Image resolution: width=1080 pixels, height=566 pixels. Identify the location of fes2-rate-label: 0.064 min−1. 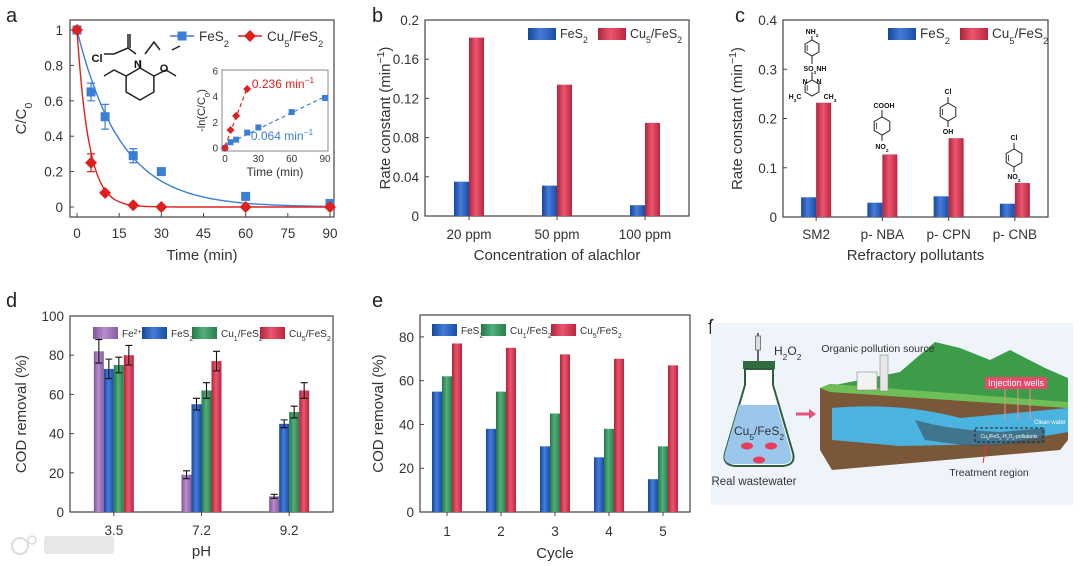
(282, 135).